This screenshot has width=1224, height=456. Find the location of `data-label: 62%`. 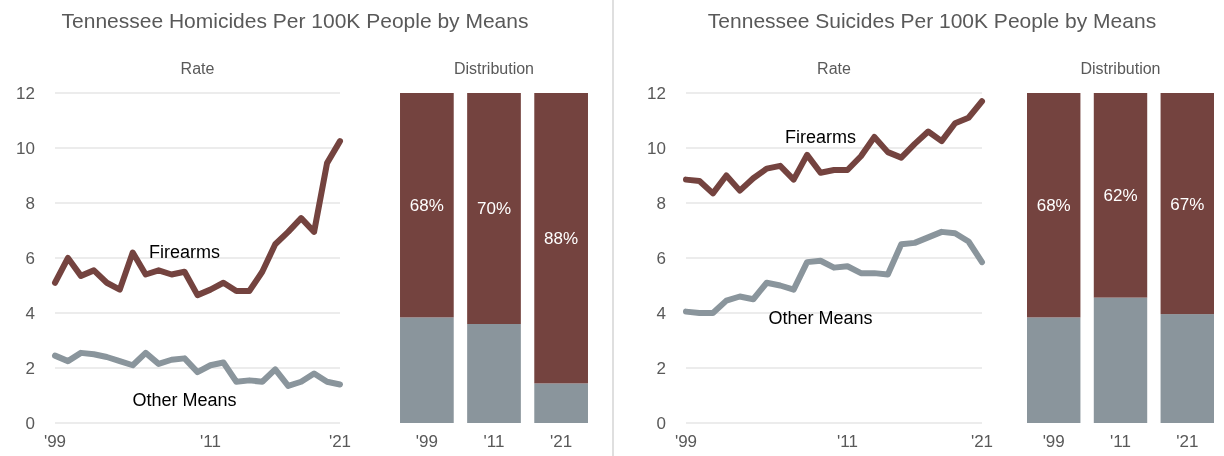

data-label: 62% is located at coordinates (1120, 196).